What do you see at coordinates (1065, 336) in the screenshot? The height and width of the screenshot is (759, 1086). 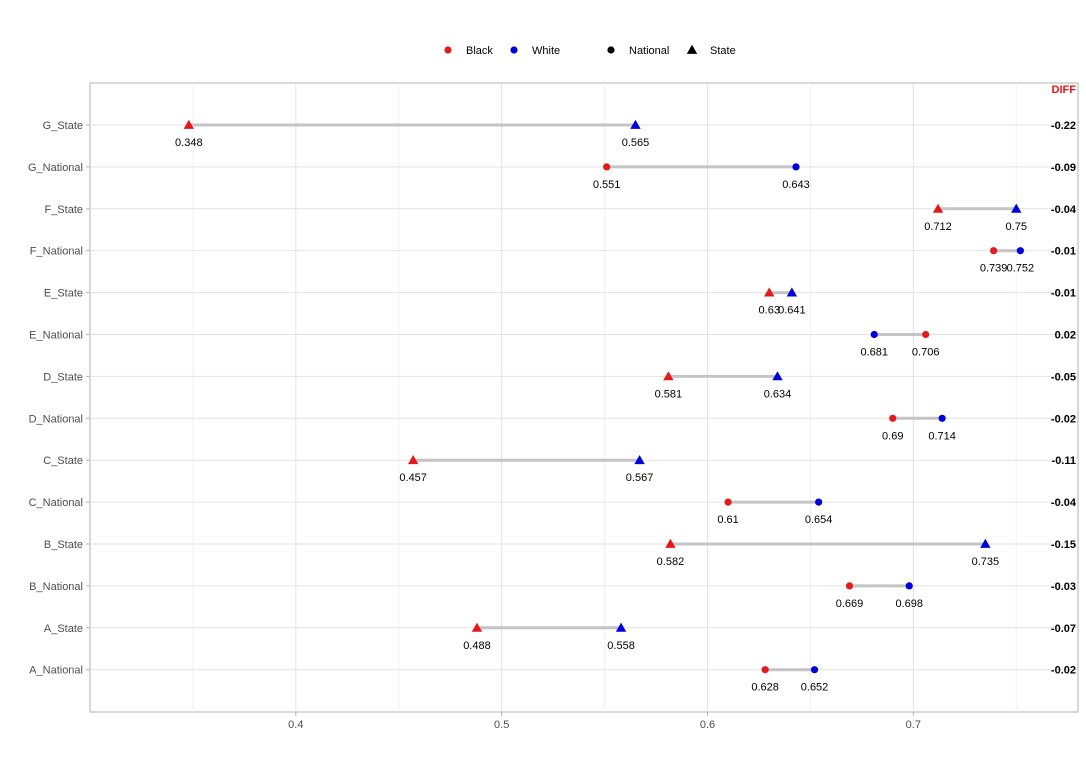 I see `diff-value: 0.02` at bounding box center [1065, 336].